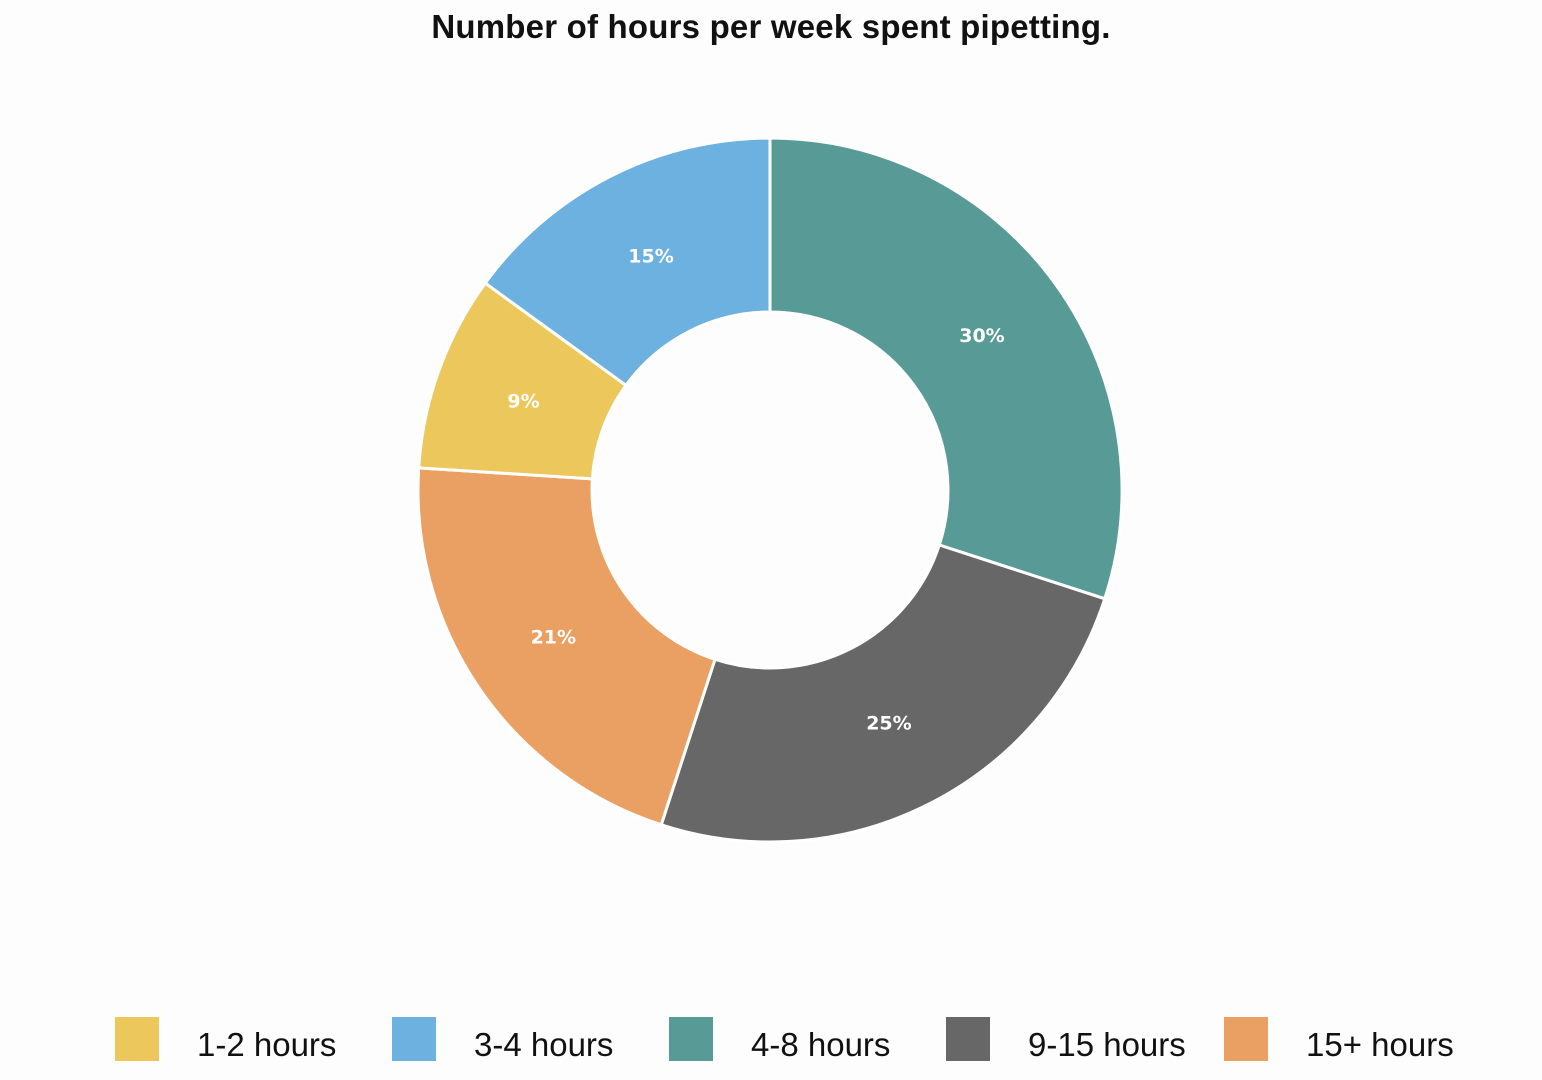 The height and width of the screenshot is (1080, 1542). I want to click on legend-label: 9-15 hours, so click(1107, 1044).